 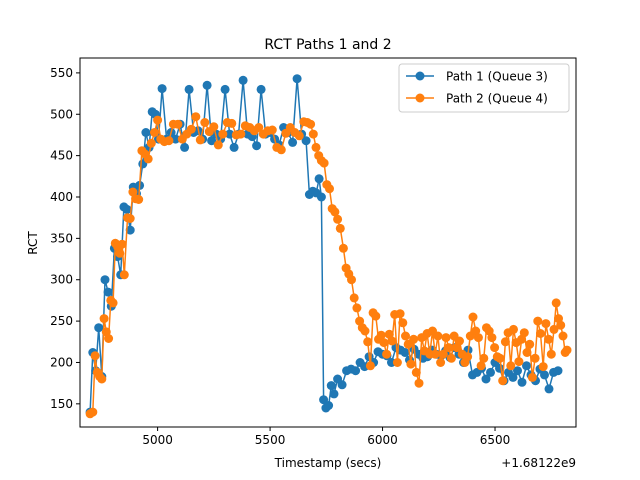 I want to click on y-tick-label: 400, so click(x=61, y=197).